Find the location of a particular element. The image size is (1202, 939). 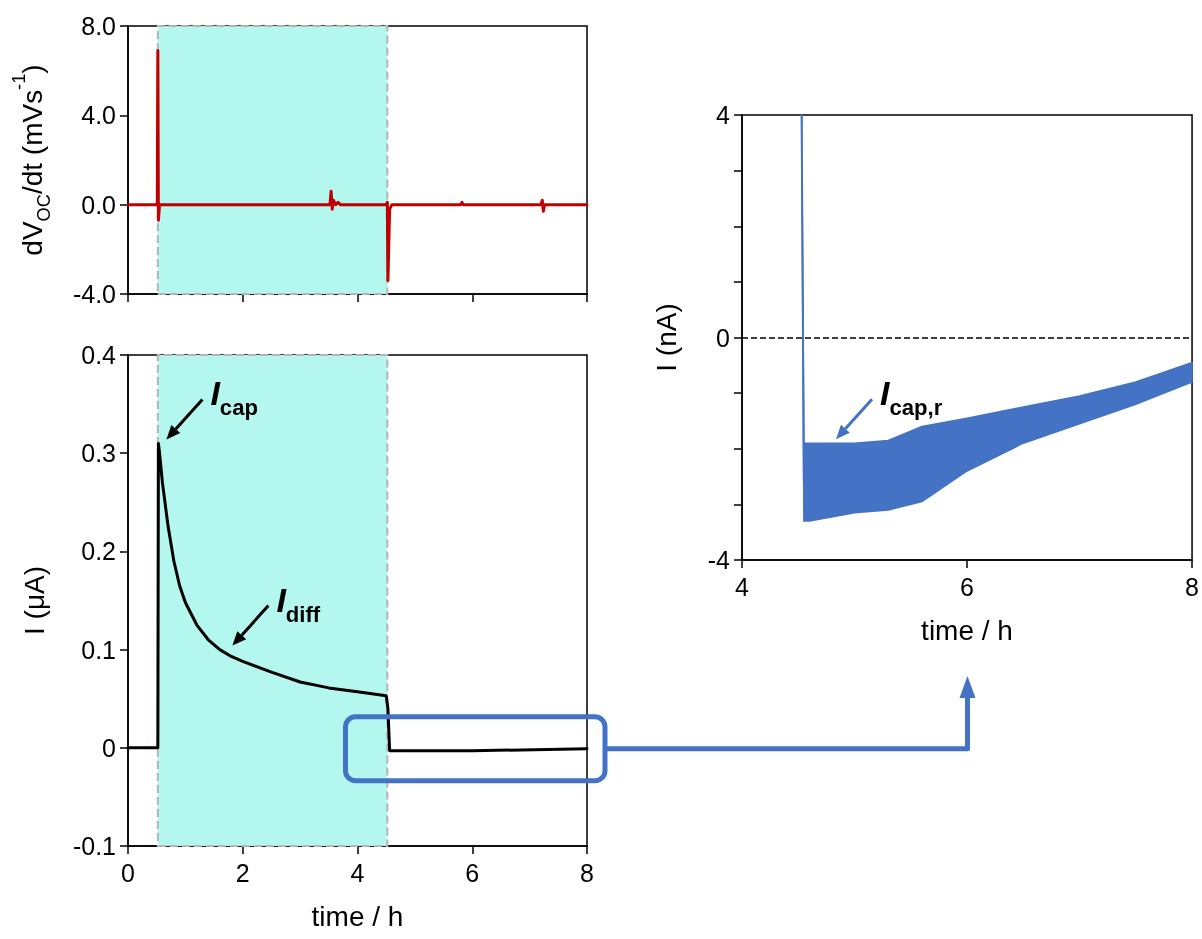

y-tick-label: -0.1 is located at coordinates (94, 846).